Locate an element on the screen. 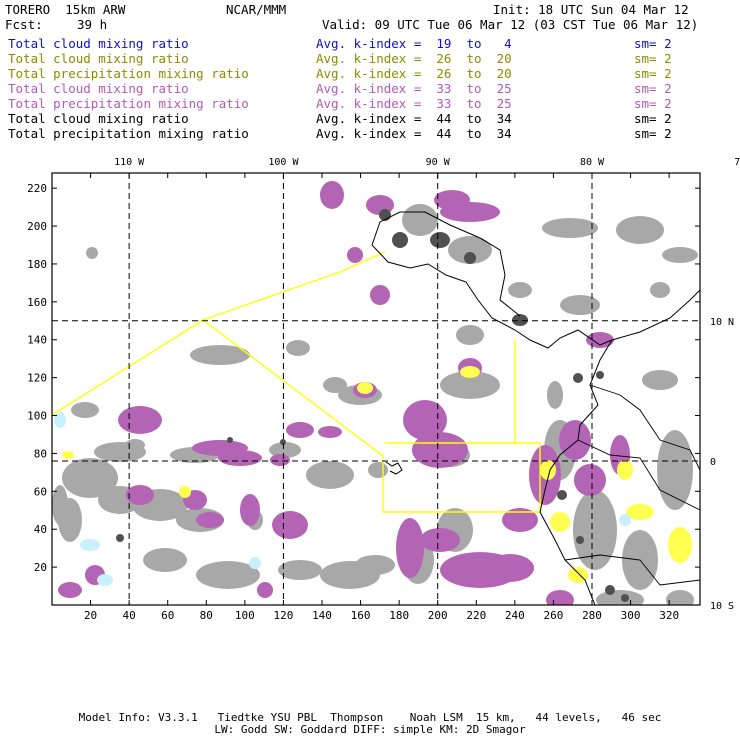  legend-kindex: Avg. k-index = 33 to 25 is located at coordinates (414, 103).